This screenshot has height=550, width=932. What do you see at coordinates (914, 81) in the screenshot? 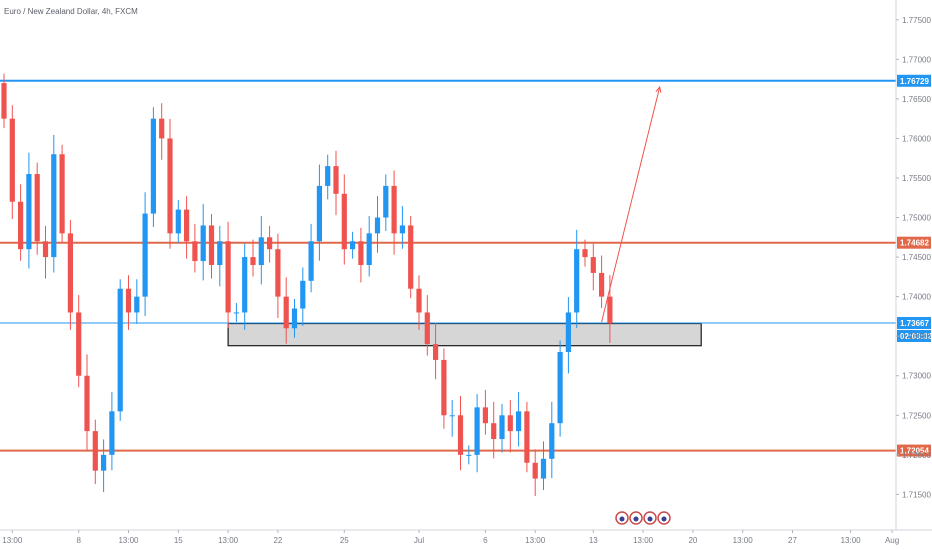
I see `price-tag-label: 1.76729` at bounding box center [914, 81].